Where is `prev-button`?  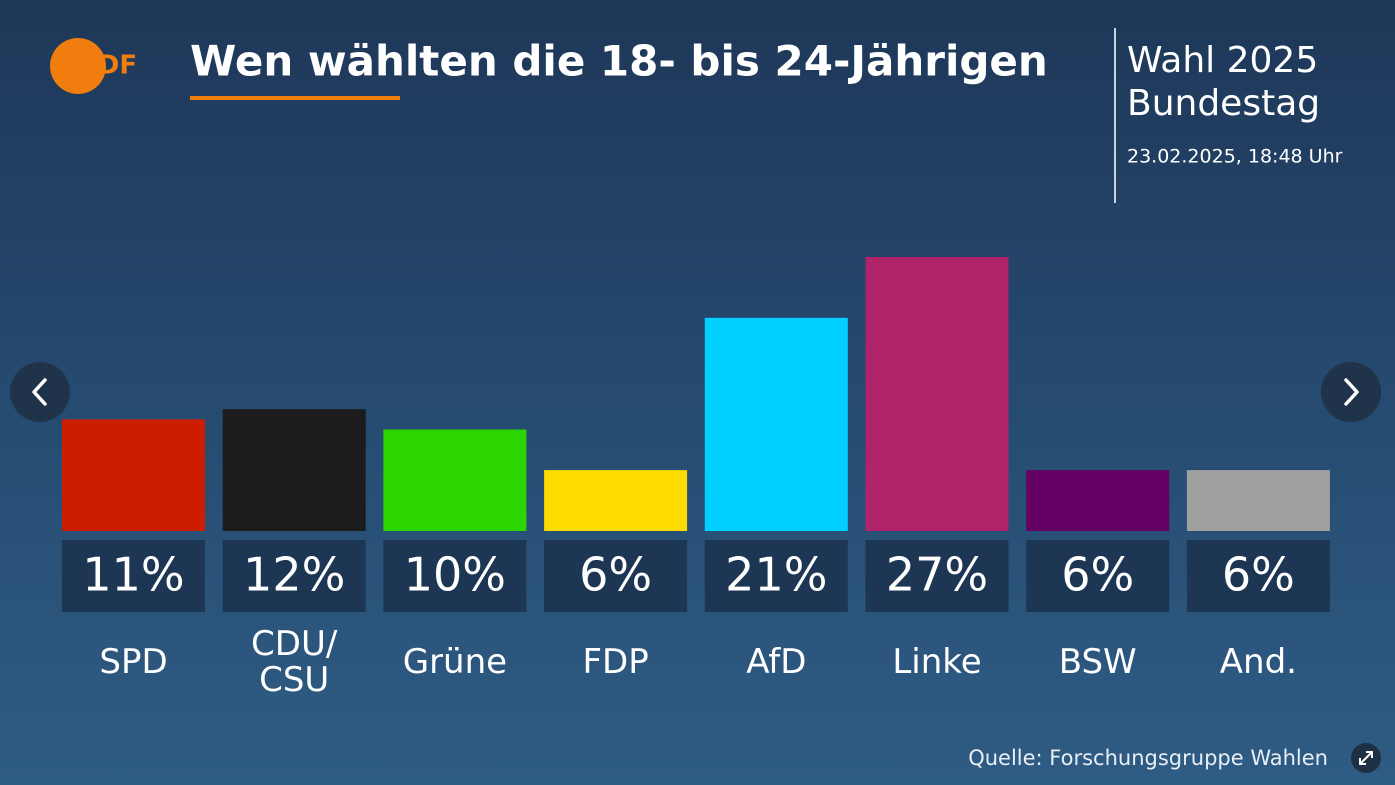
prev-button is located at coordinates (40, 392).